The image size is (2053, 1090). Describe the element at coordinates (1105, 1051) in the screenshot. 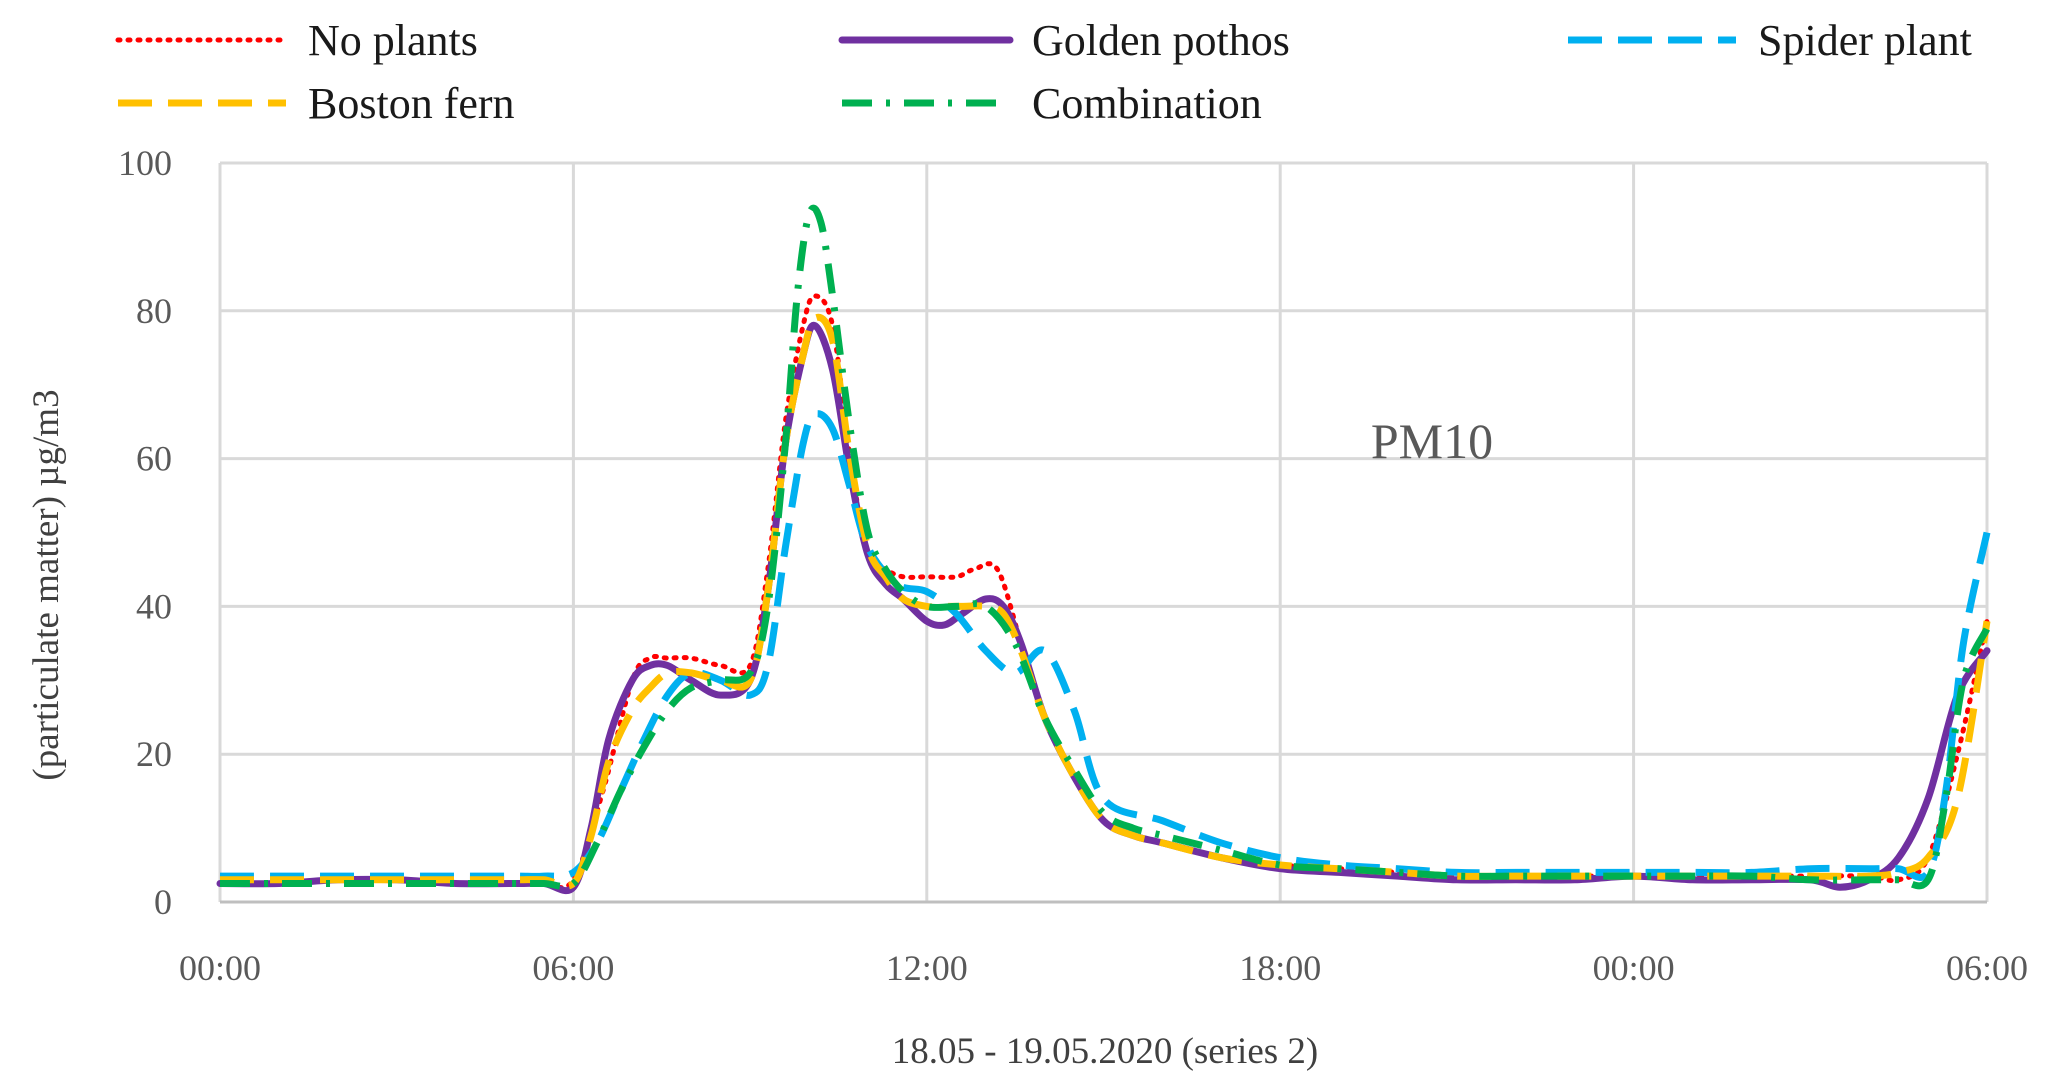

I see `x-axis-title: 18.05 - 19.05.2020 (series 2)` at that location.